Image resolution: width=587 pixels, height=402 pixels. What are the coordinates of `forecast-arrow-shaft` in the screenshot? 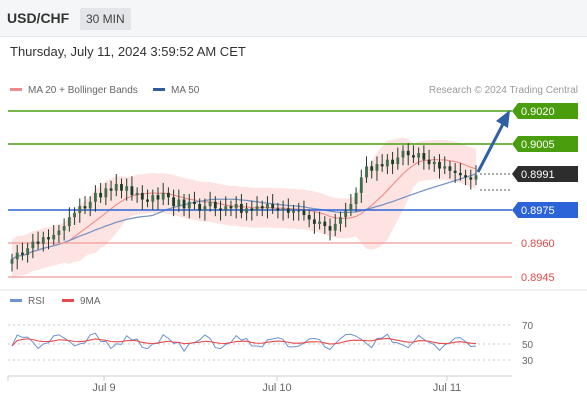 It's located at (490, 148).